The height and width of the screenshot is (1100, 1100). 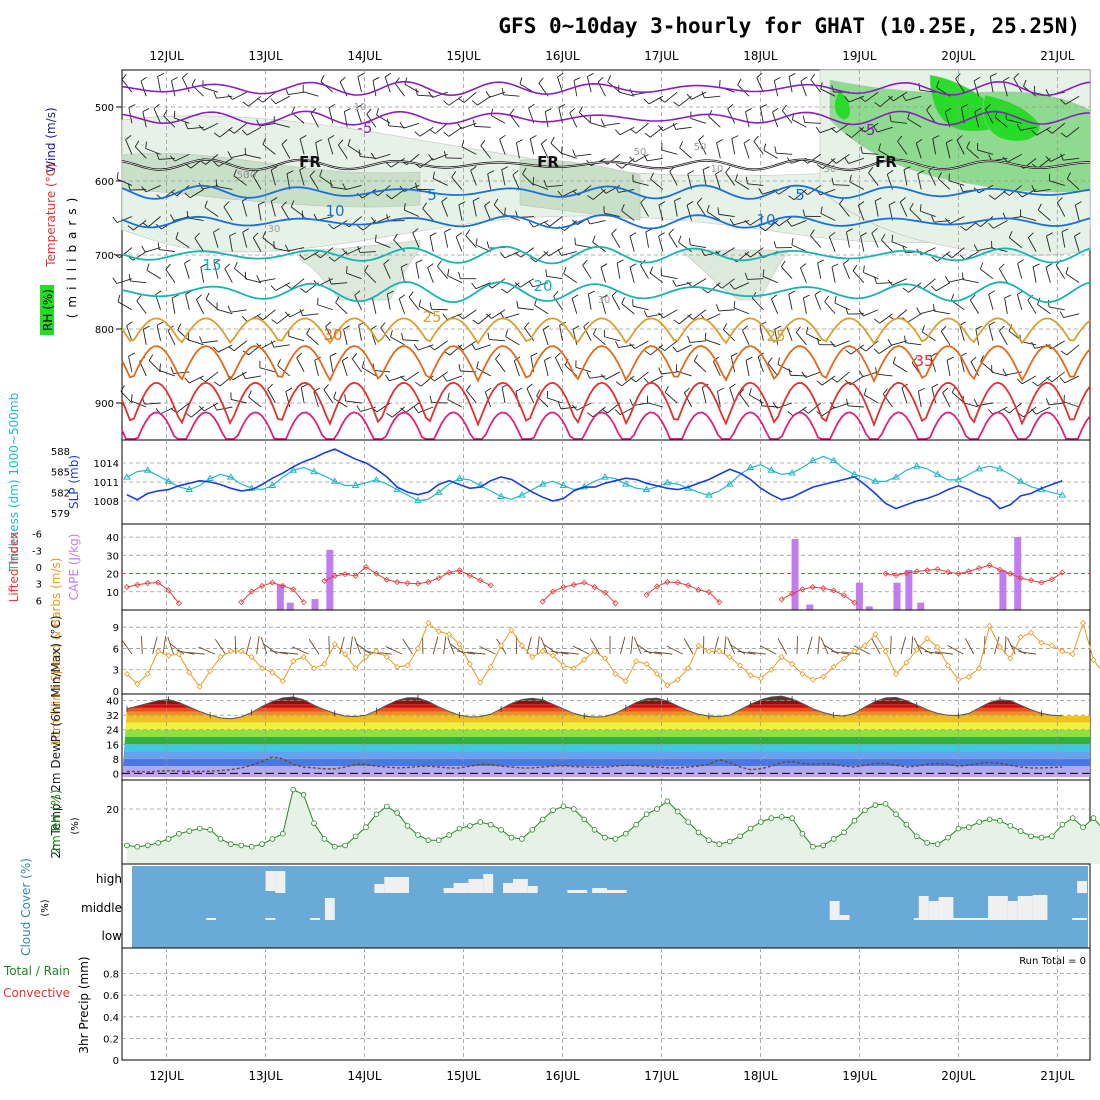 I want to click on cape-tick: 40, so click(x=112, y=538).